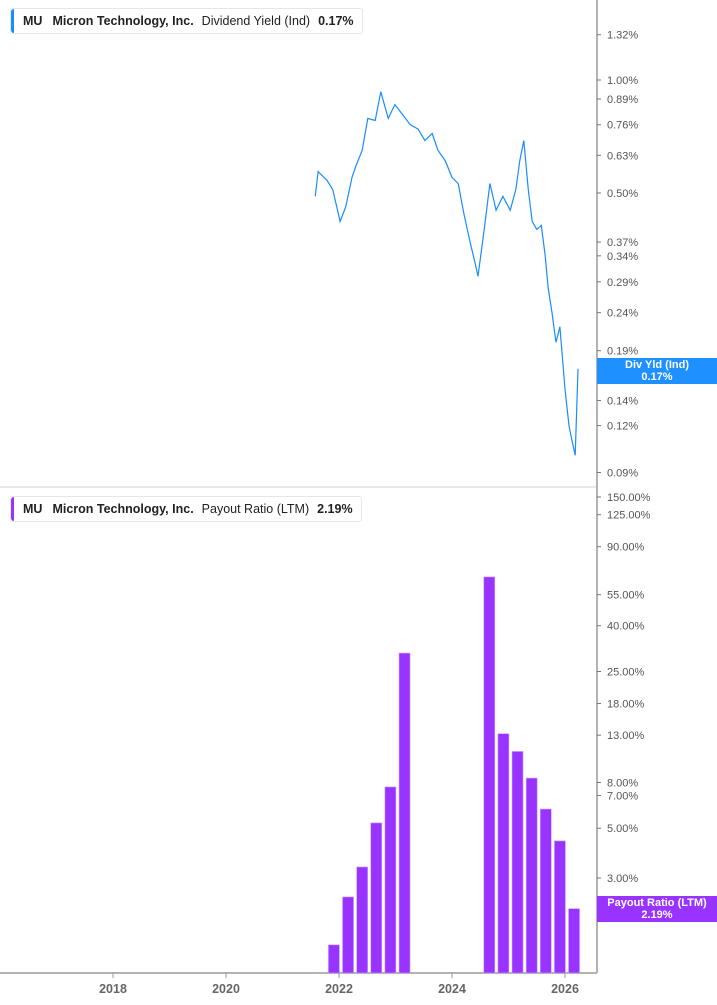 The image size is (717, 1005). Describe the element at coordinates (622, 473) in the screenshot. I see `y-tick-label: 0.09%` at that location.